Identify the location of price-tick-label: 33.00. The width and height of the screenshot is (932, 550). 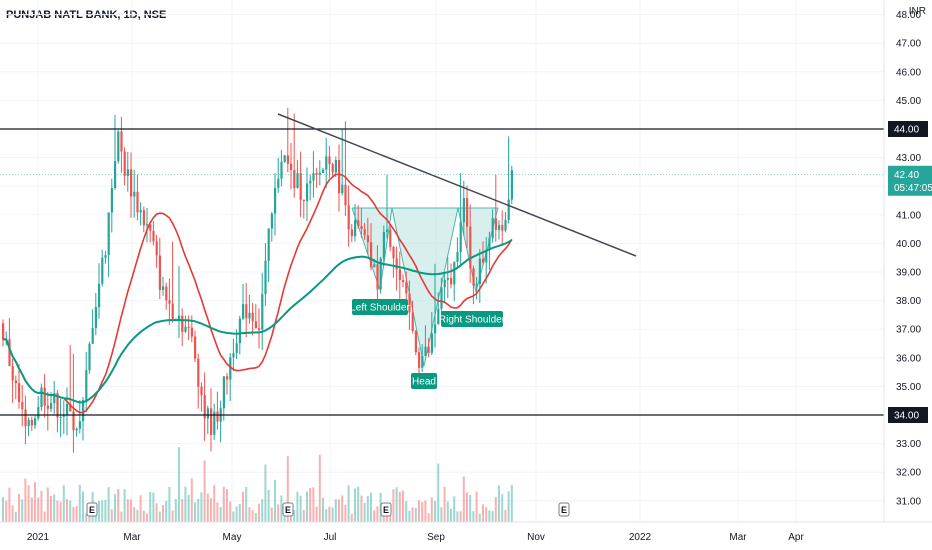
(908, 444).